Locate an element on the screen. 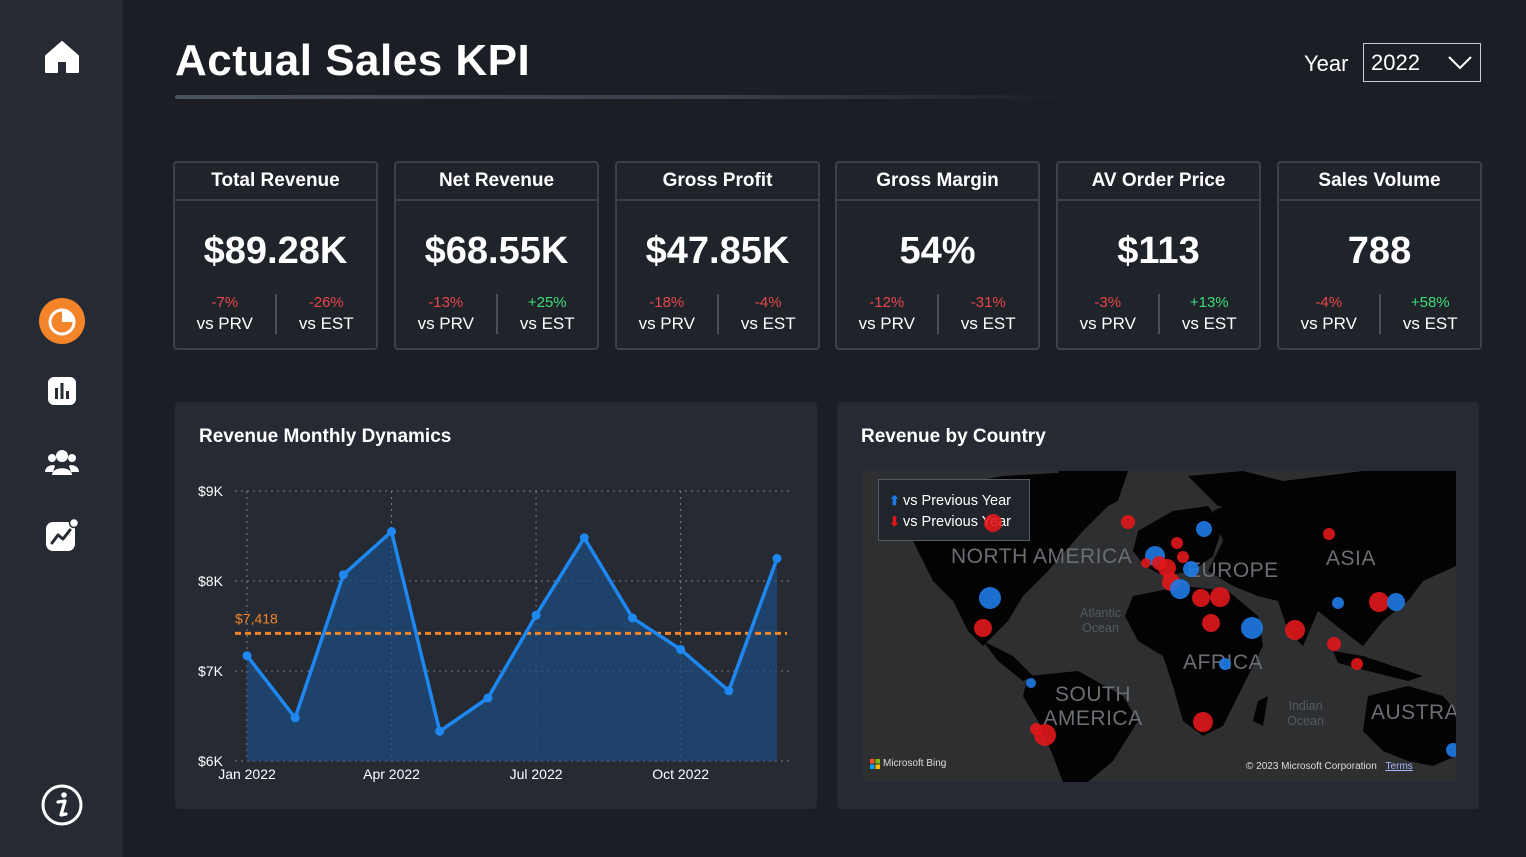  bar-chart-icon is located at coordinates (62, 391).